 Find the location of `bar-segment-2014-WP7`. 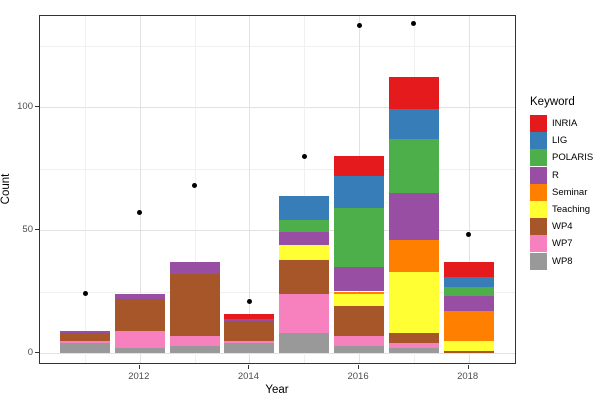

bar-segment-2014-WP7 is located at coordinates (249, 342).